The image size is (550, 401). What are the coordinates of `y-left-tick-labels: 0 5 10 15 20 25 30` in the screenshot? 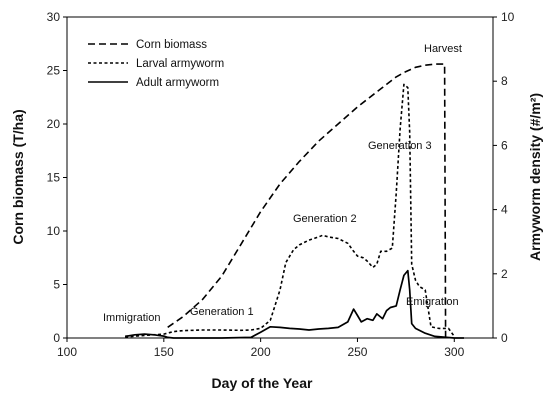 It's located at (54, 177).